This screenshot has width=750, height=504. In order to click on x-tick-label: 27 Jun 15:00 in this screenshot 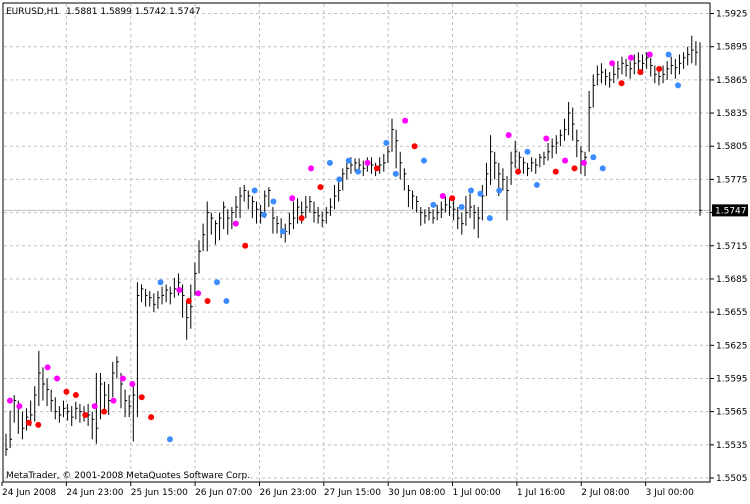, I will do `click(352, 493)`.